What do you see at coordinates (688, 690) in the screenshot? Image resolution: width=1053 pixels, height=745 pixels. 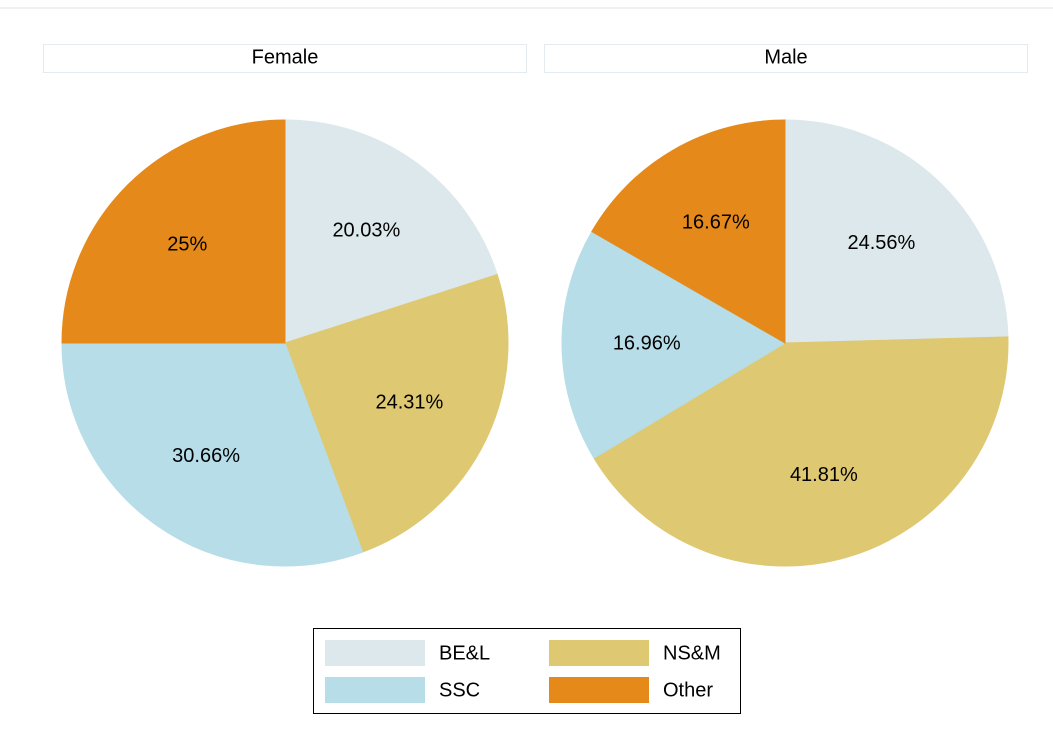 I see `legend-label: Other` at bounding box center [688, 690].